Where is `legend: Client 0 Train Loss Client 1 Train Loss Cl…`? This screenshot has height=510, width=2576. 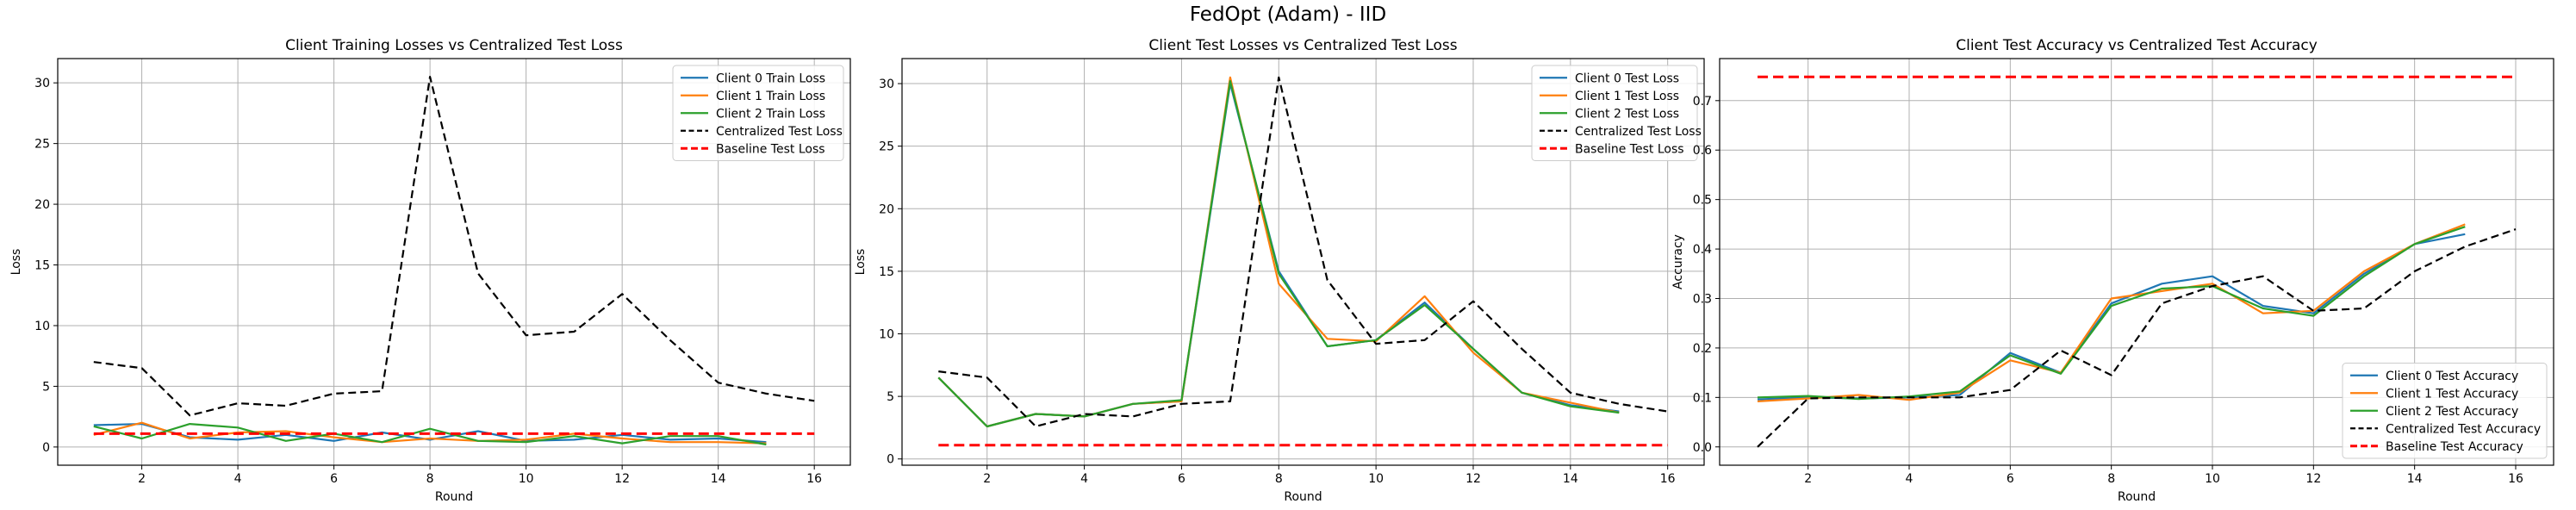
legend: Client 0 Train Loss Client 1 Train Loss Cl… is located at coordinates (758, 113).